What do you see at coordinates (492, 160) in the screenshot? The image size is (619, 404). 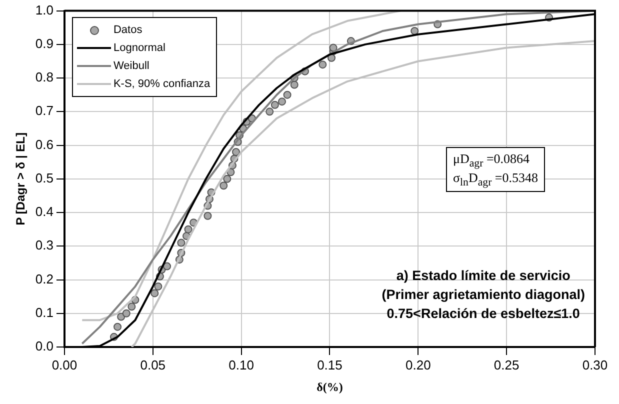 I see `annotation: μD$_{agr}$ =0.0864` at bounding box center [492, 160].